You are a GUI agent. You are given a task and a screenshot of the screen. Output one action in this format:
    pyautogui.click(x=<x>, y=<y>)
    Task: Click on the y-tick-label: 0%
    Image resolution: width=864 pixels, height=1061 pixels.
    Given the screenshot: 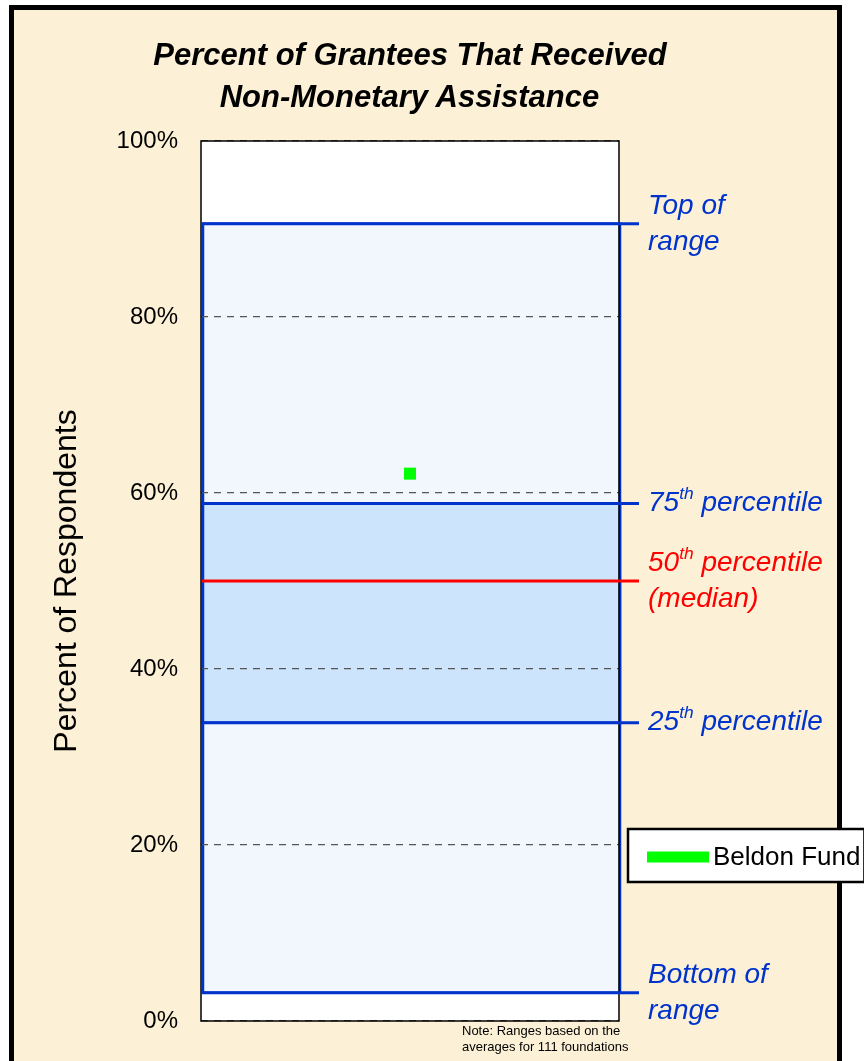 What is the action you would take?
    pyautogui.click(x=160, y=1019)
    